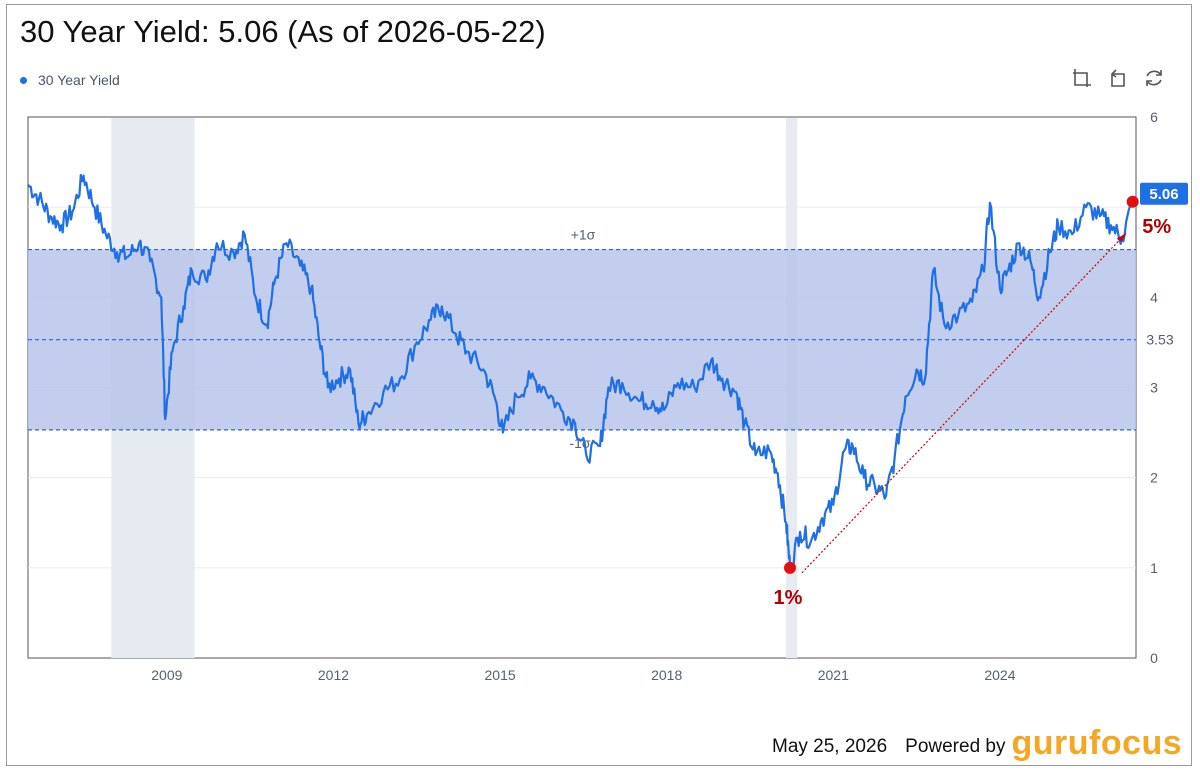  Describe the element at coordinates (999, 675) in the screenshot. I see `x-tick-label-5: 2024` at that location.